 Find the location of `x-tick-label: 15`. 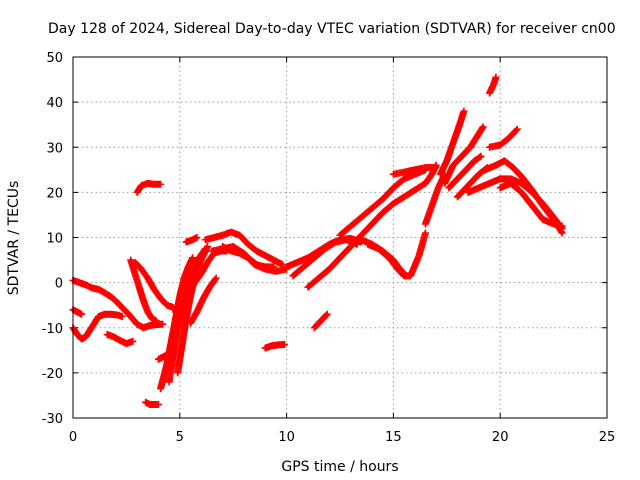

x-tick-label: 15 is located at coordinates (393, 437).